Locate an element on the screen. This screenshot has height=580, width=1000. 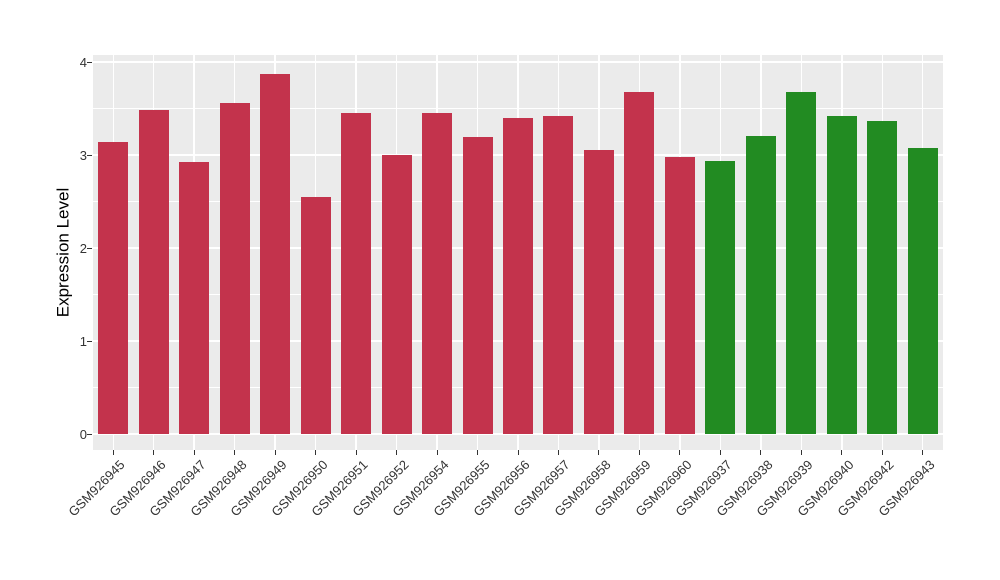
bar-GSM926954 is located at coordinates (437, 273).